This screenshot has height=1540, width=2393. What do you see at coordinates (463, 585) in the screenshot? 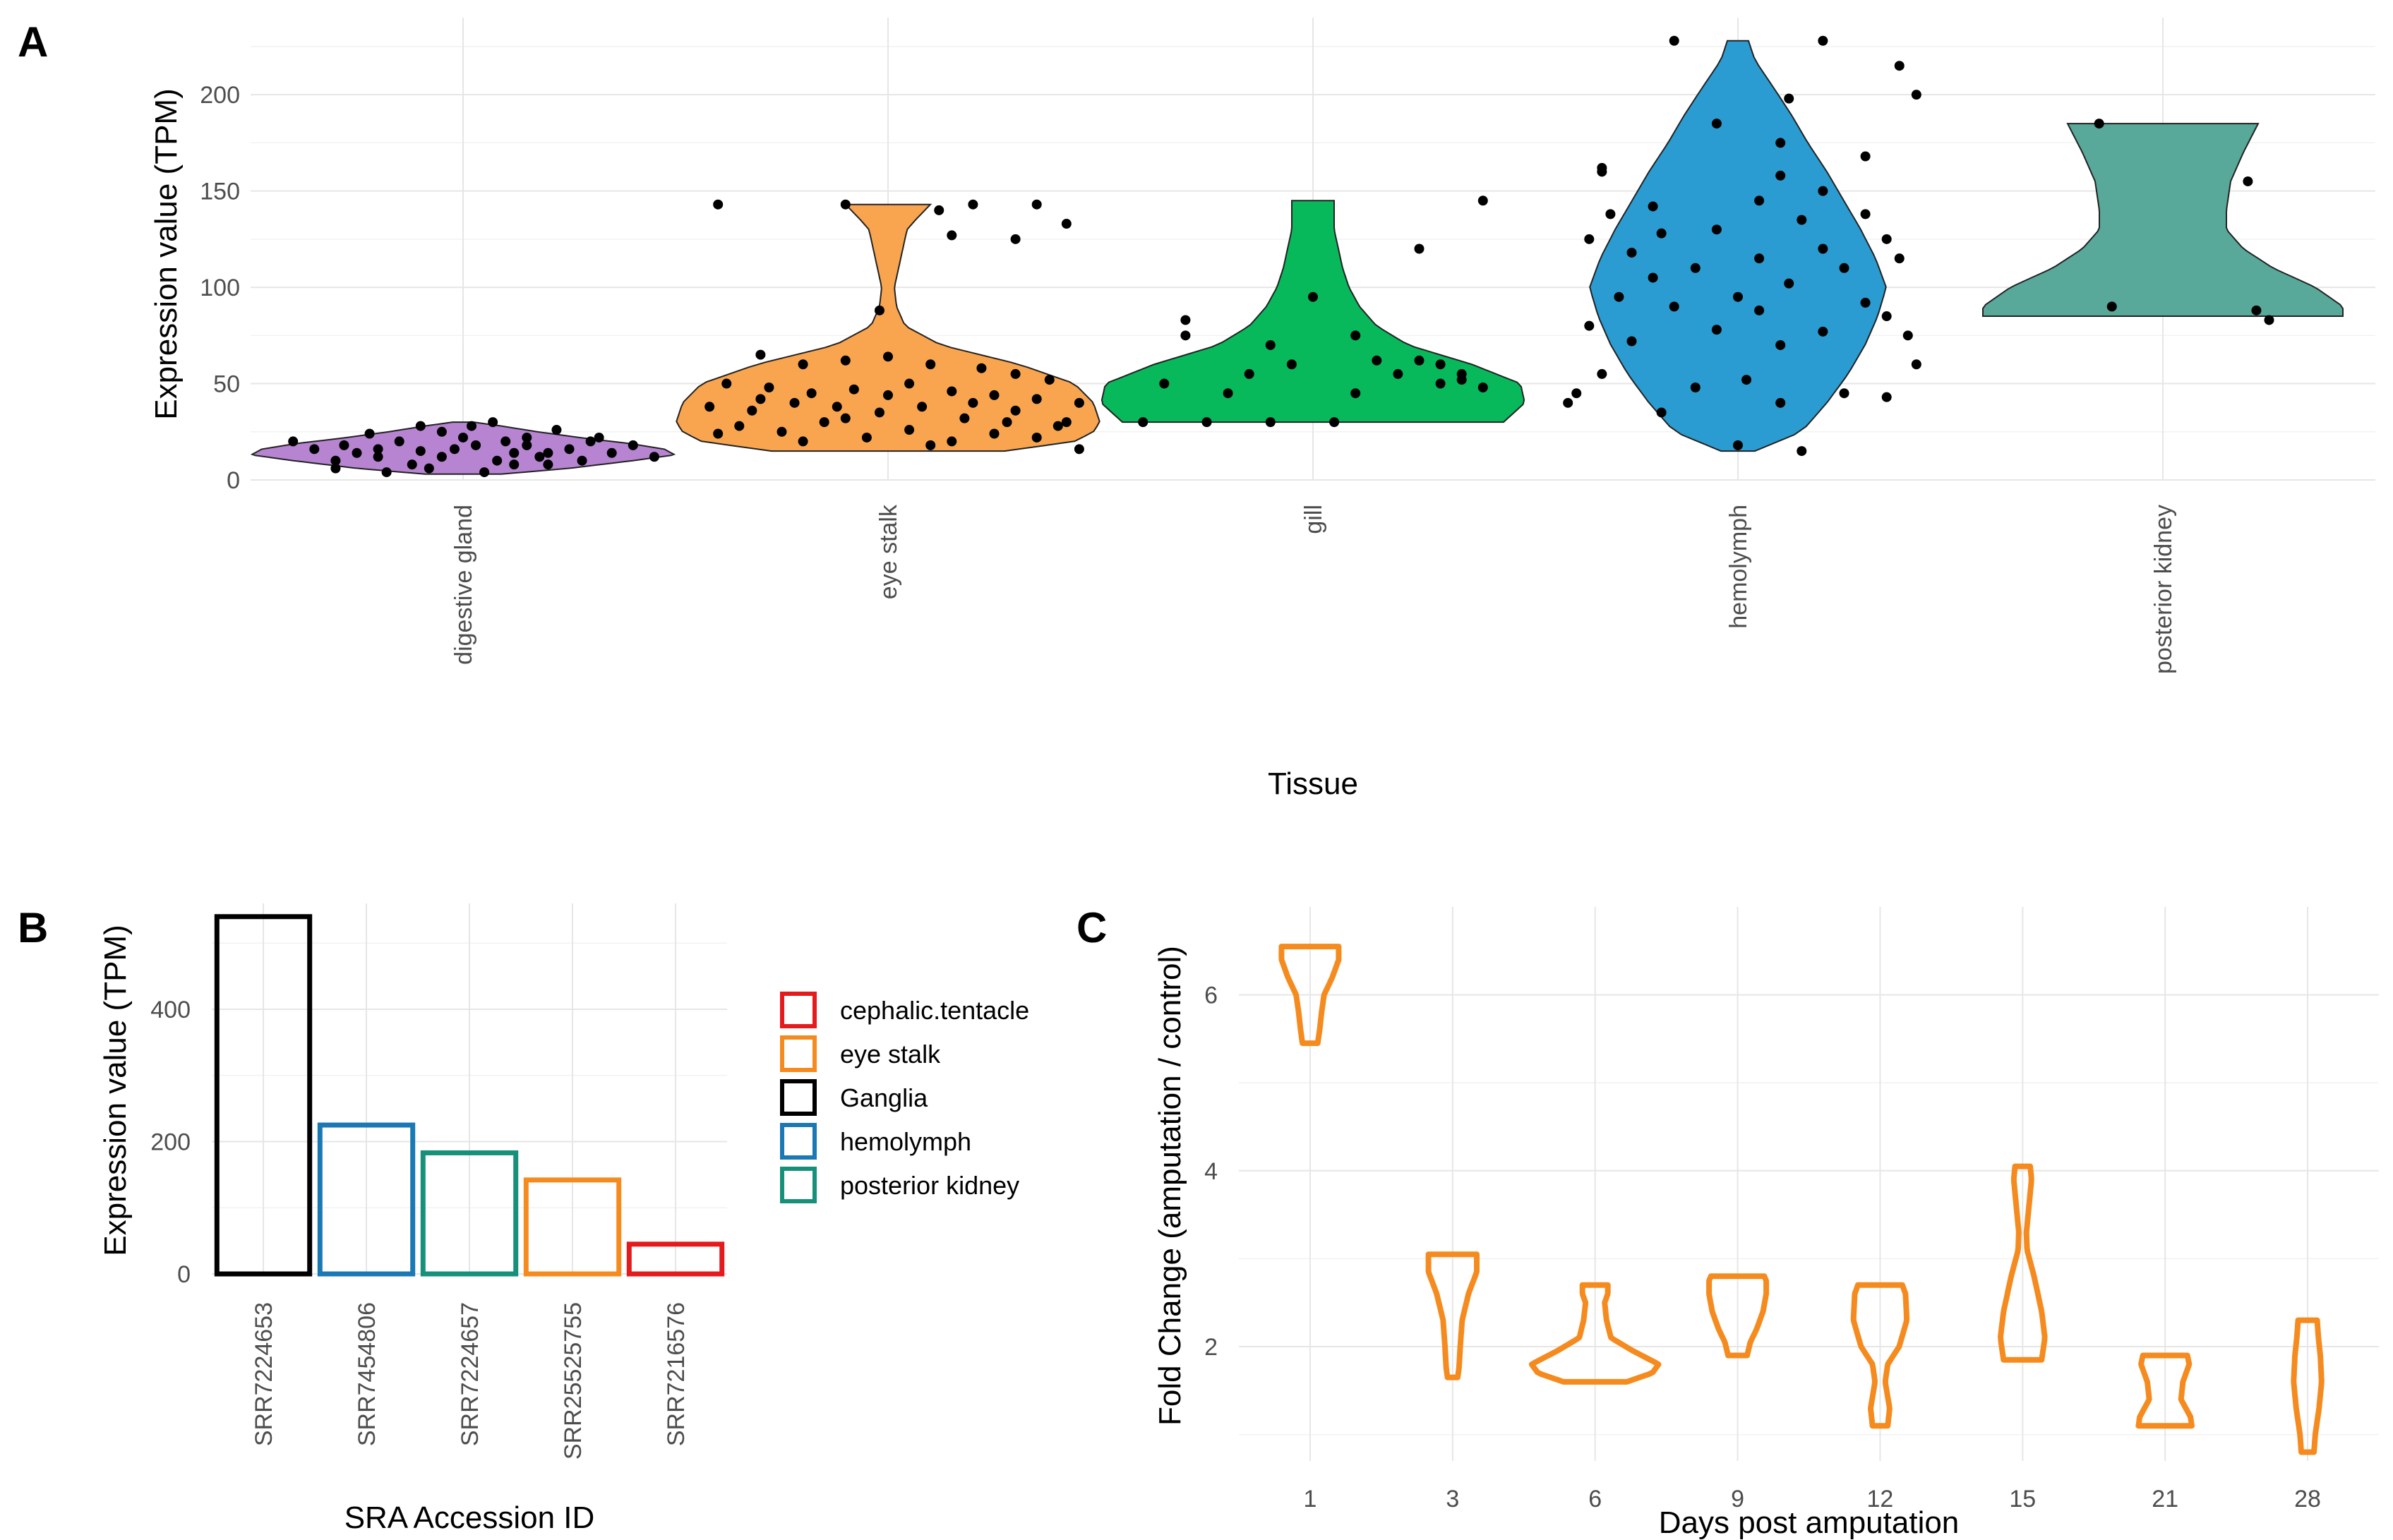
I see `x-tick-label-a: digestive gland` at bounding box center [463, 585].